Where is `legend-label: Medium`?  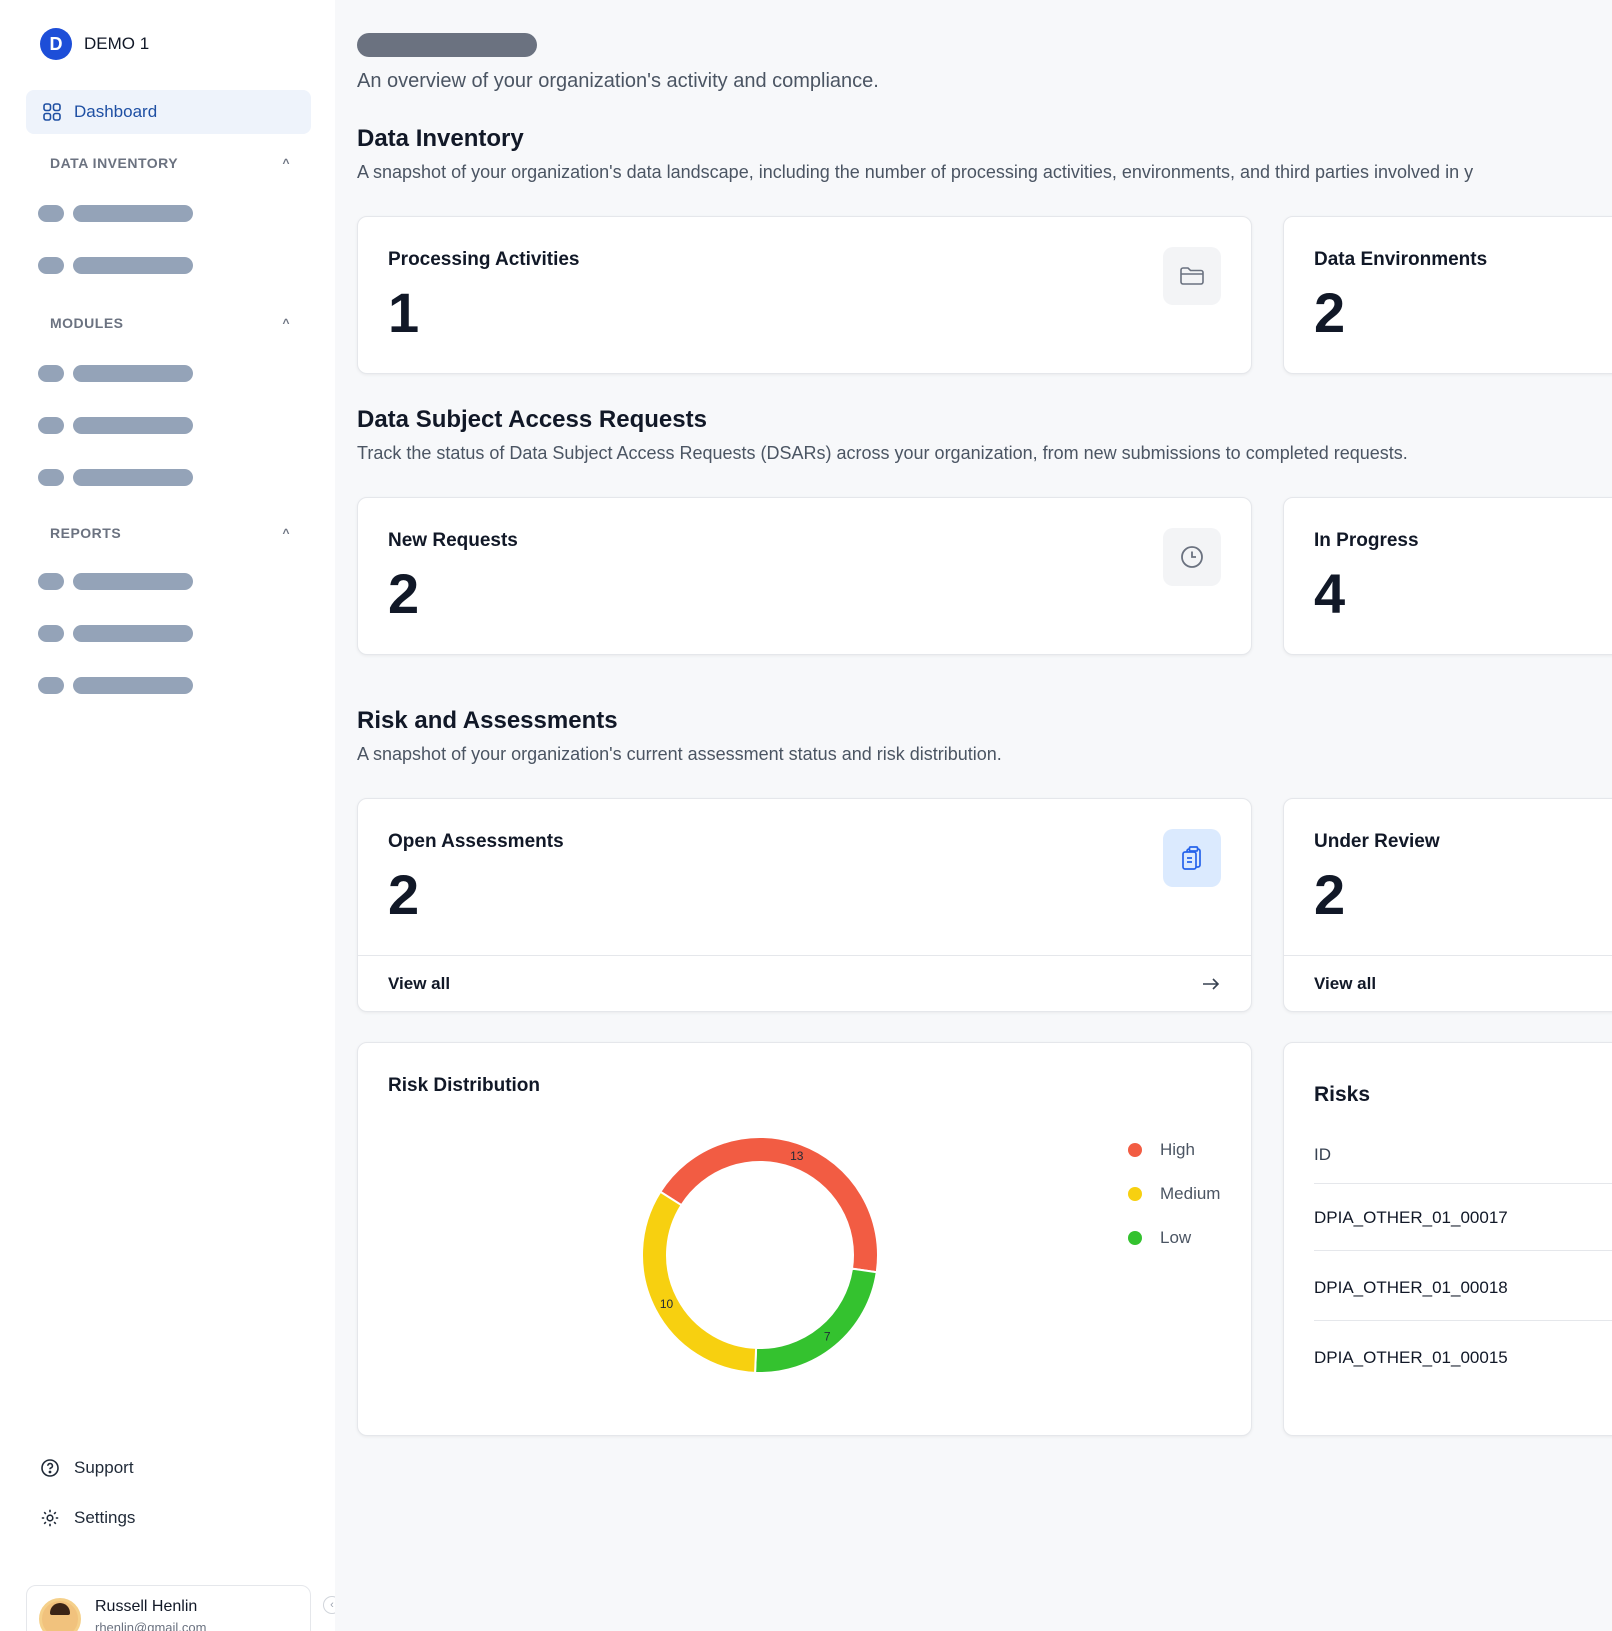
legend-label: Medium is located at coordinates (1190, 1193).